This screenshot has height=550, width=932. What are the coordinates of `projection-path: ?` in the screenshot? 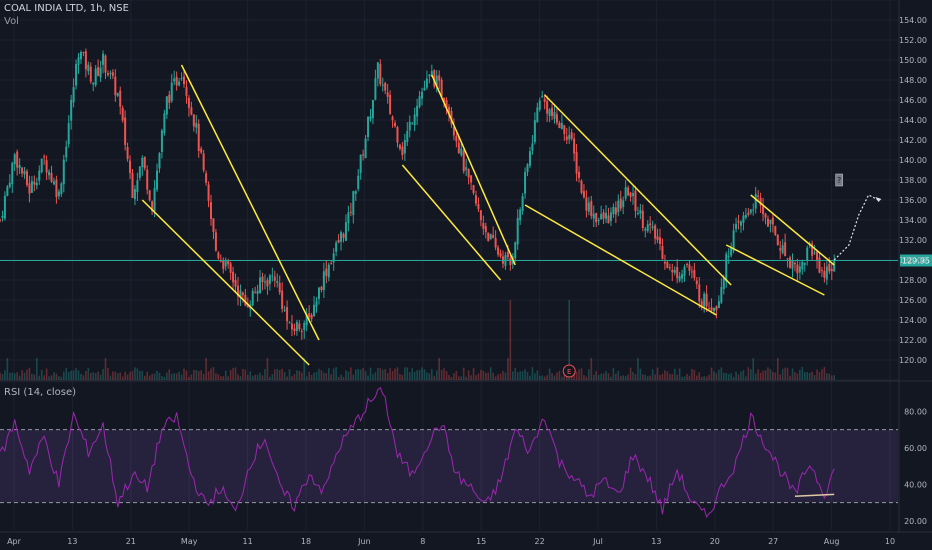 It's located at (857, 217).